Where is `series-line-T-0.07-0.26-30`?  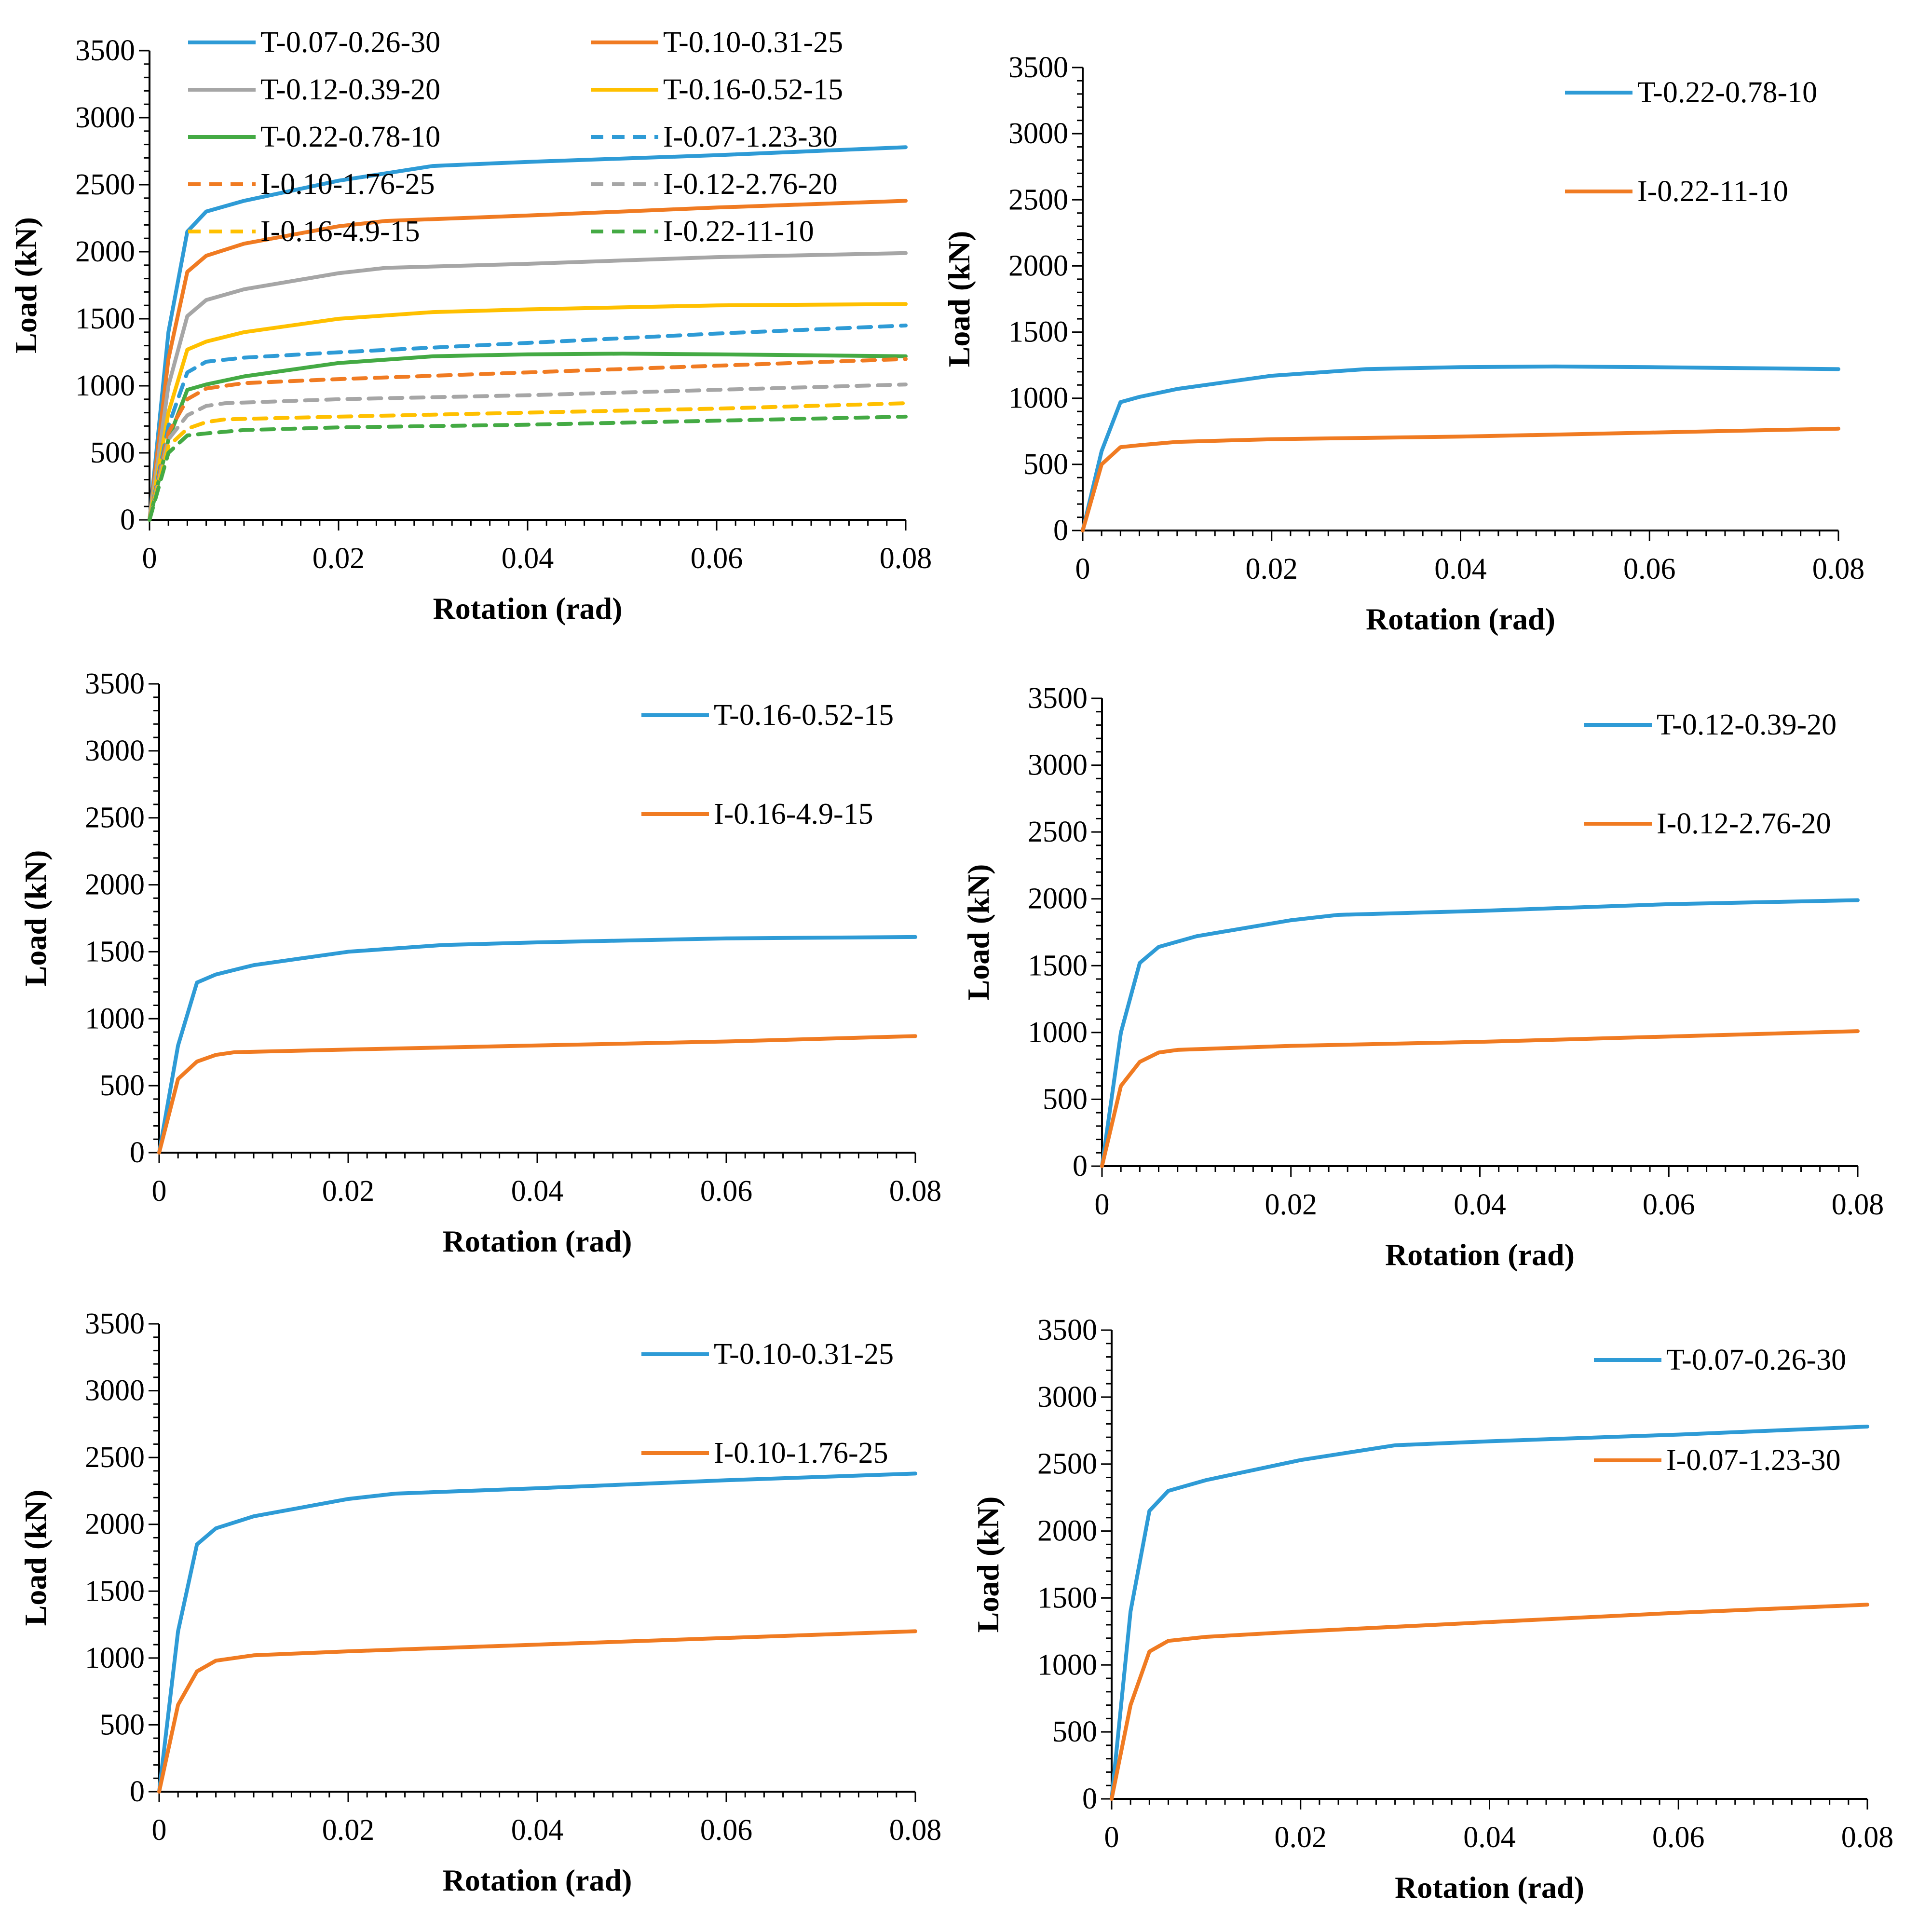 series-line-T-0.07-0.26-30 is located at coordinates (1489, 1613).